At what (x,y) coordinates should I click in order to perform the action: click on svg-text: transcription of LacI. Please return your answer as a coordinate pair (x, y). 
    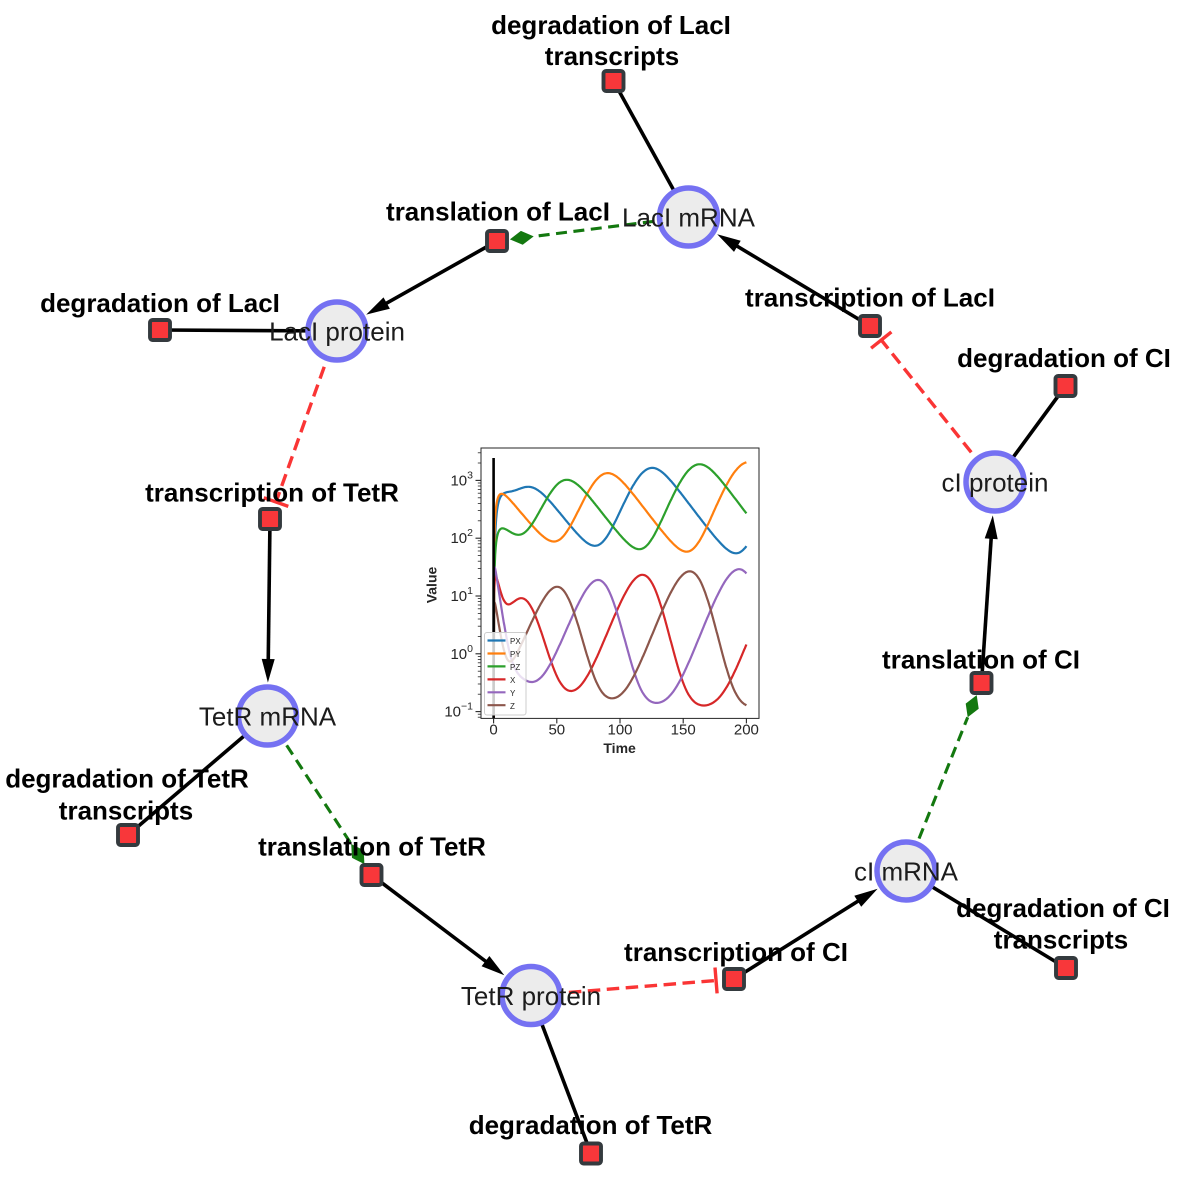
    Looking at the image, I should click on (870, 298).